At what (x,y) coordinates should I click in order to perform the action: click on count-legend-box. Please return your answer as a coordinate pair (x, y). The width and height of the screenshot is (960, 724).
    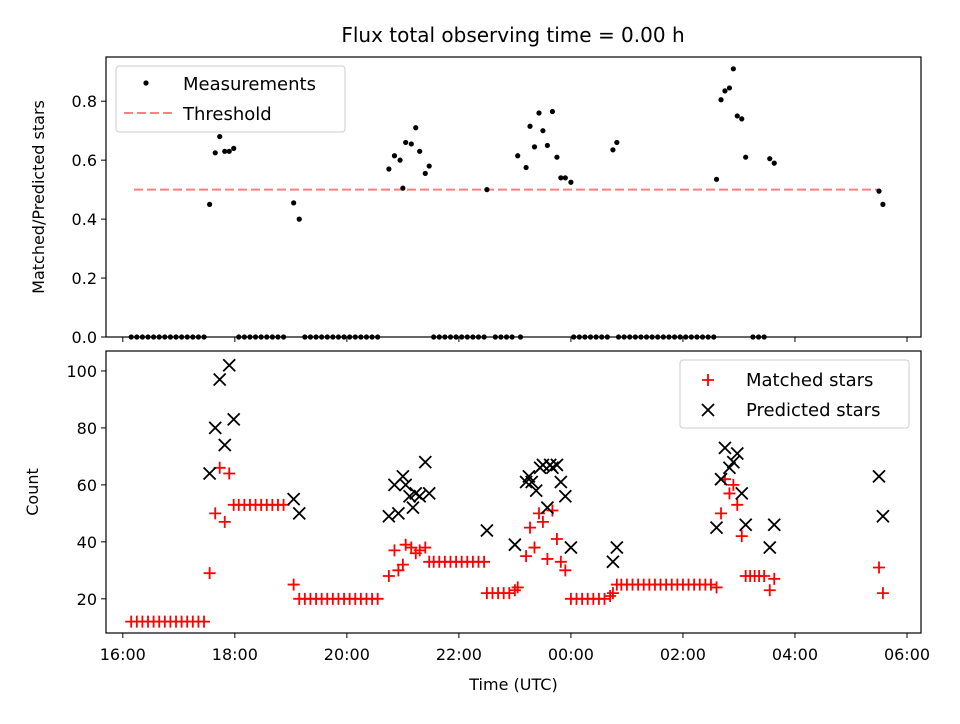
    Looking at the image, I should click on (794, 394).